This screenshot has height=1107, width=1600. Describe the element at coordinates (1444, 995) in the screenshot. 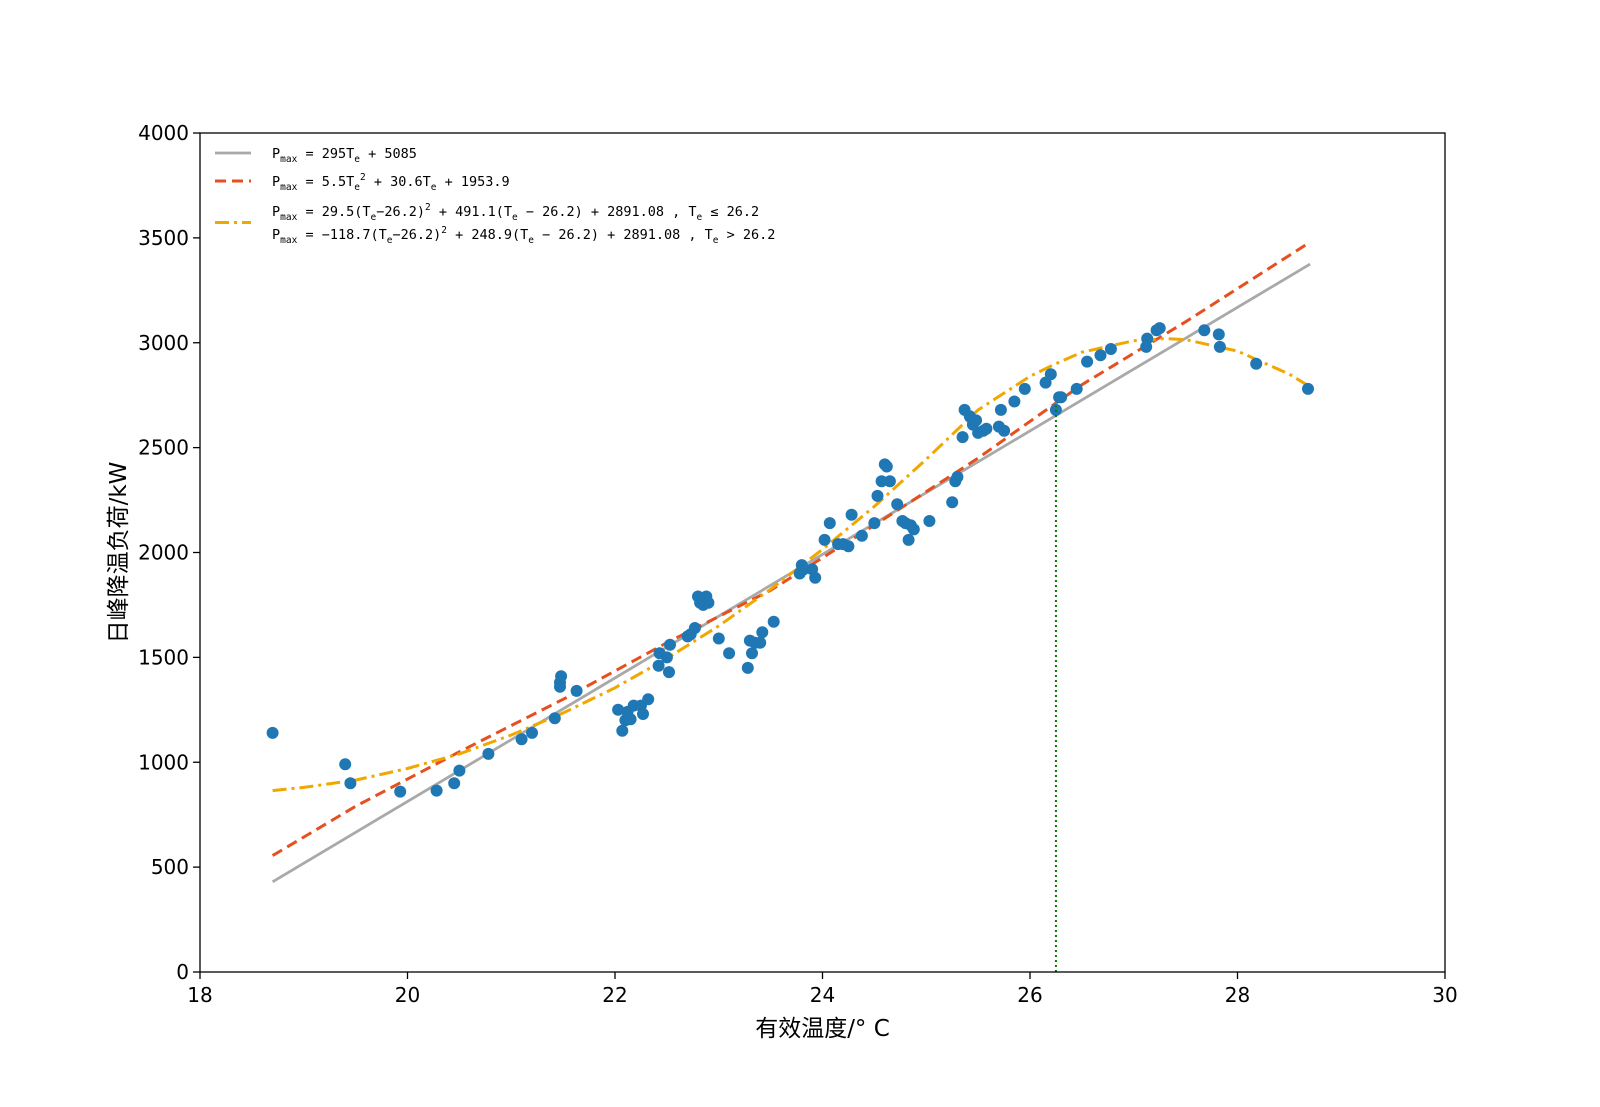

I see `x-tick-label: 30` at that location.